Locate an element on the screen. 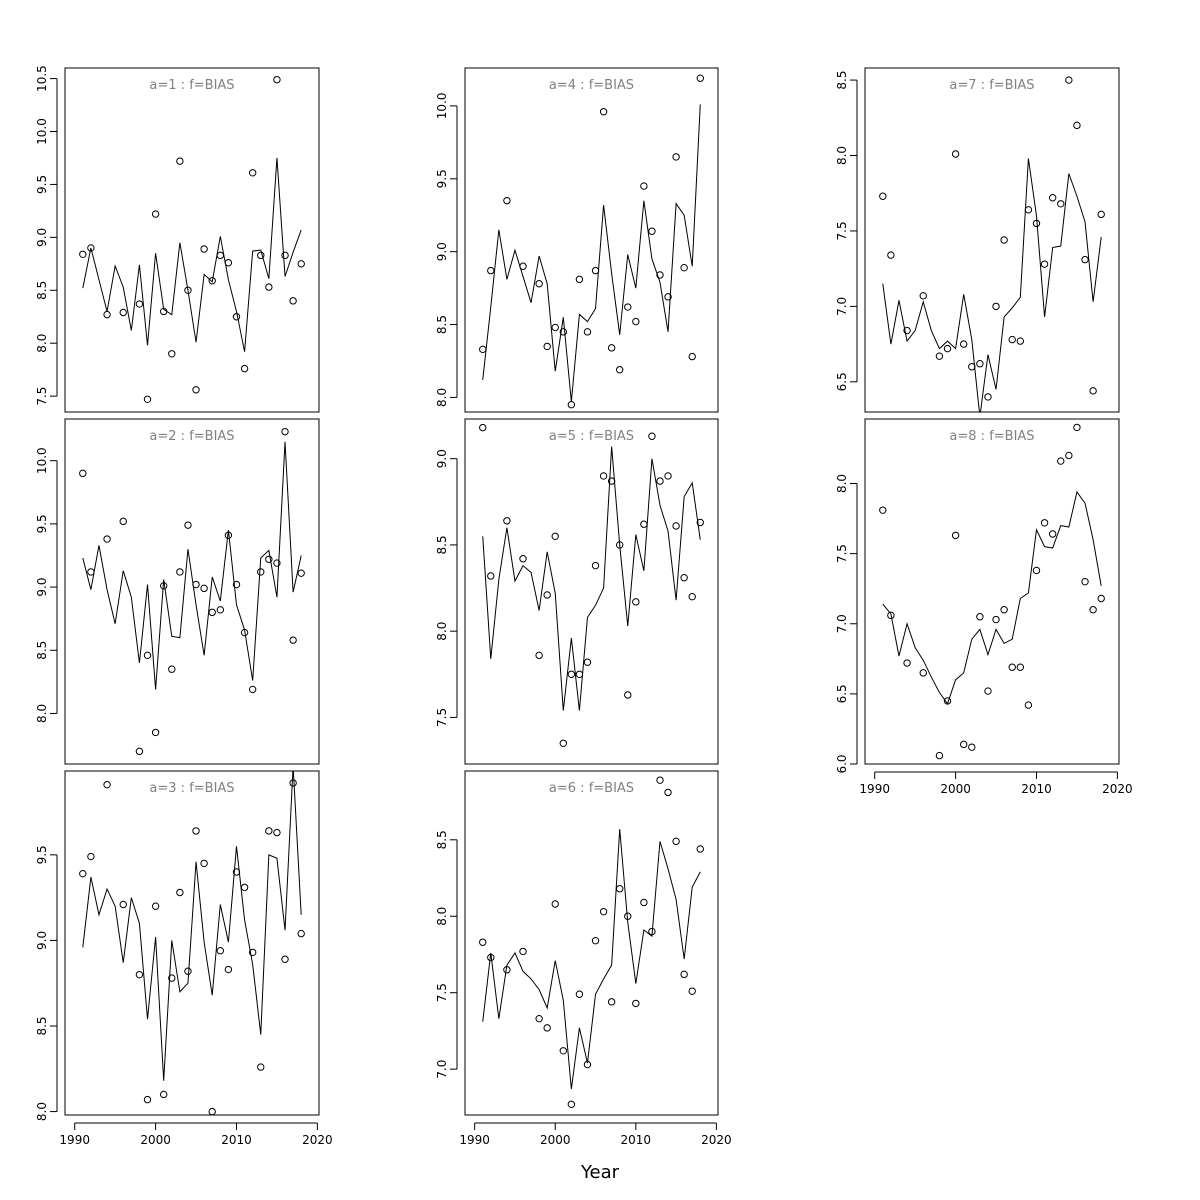 Image resolution: width=1200 pixels, height=1200 pixels. y-tick-label: 7.5 is located at coordinates (842, 553).